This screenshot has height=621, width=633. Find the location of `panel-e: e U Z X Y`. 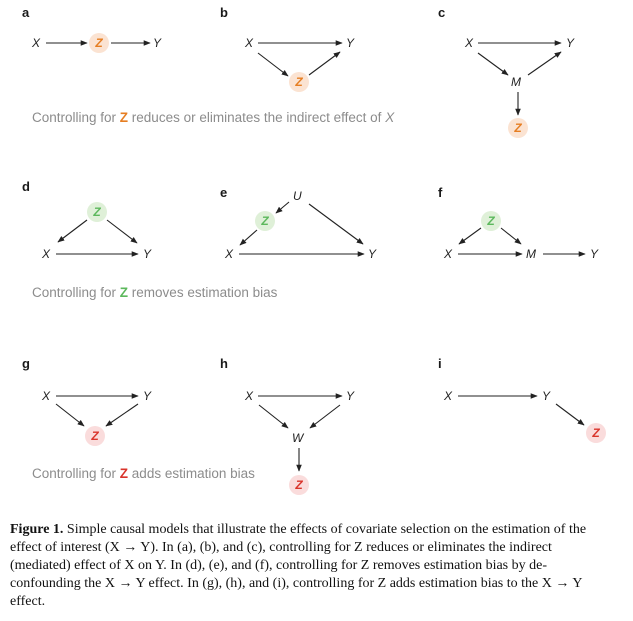

panel-e: e U Z X Y is located at coordinates (298, 223).